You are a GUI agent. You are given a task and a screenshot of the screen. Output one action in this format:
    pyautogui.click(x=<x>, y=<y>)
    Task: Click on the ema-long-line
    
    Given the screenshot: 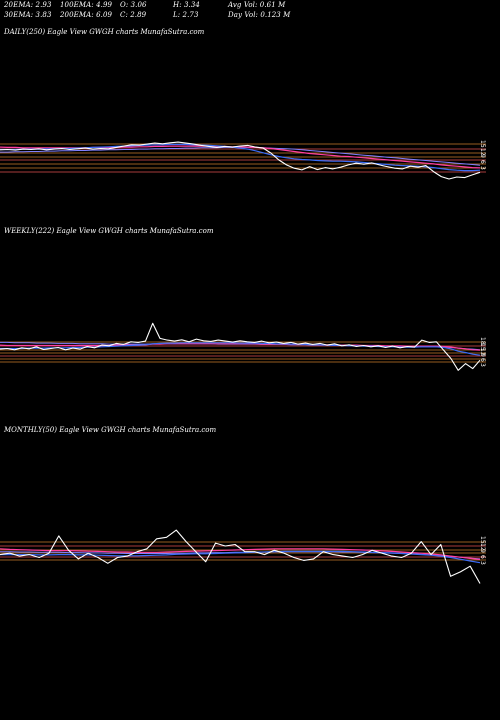 What is the action you would take?
    pyautogui.click(x=240, y=156)
    